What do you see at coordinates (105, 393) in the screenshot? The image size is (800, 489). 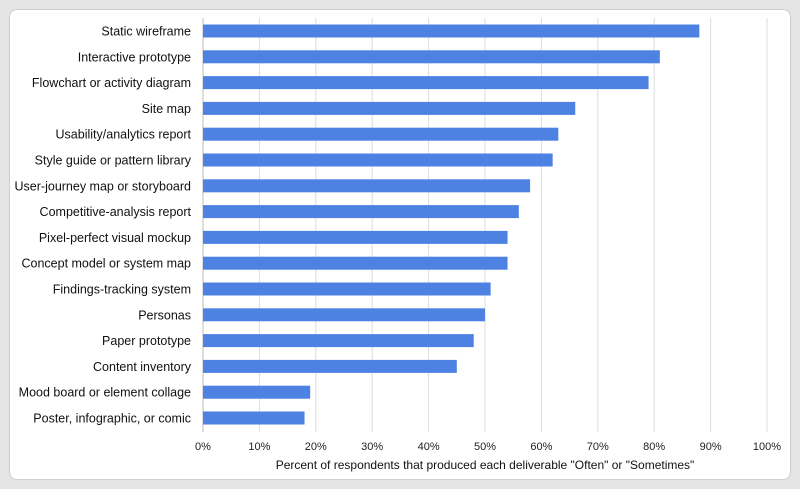 I see `category-label: Mood board or element collage` at bounding box center [105, 393].